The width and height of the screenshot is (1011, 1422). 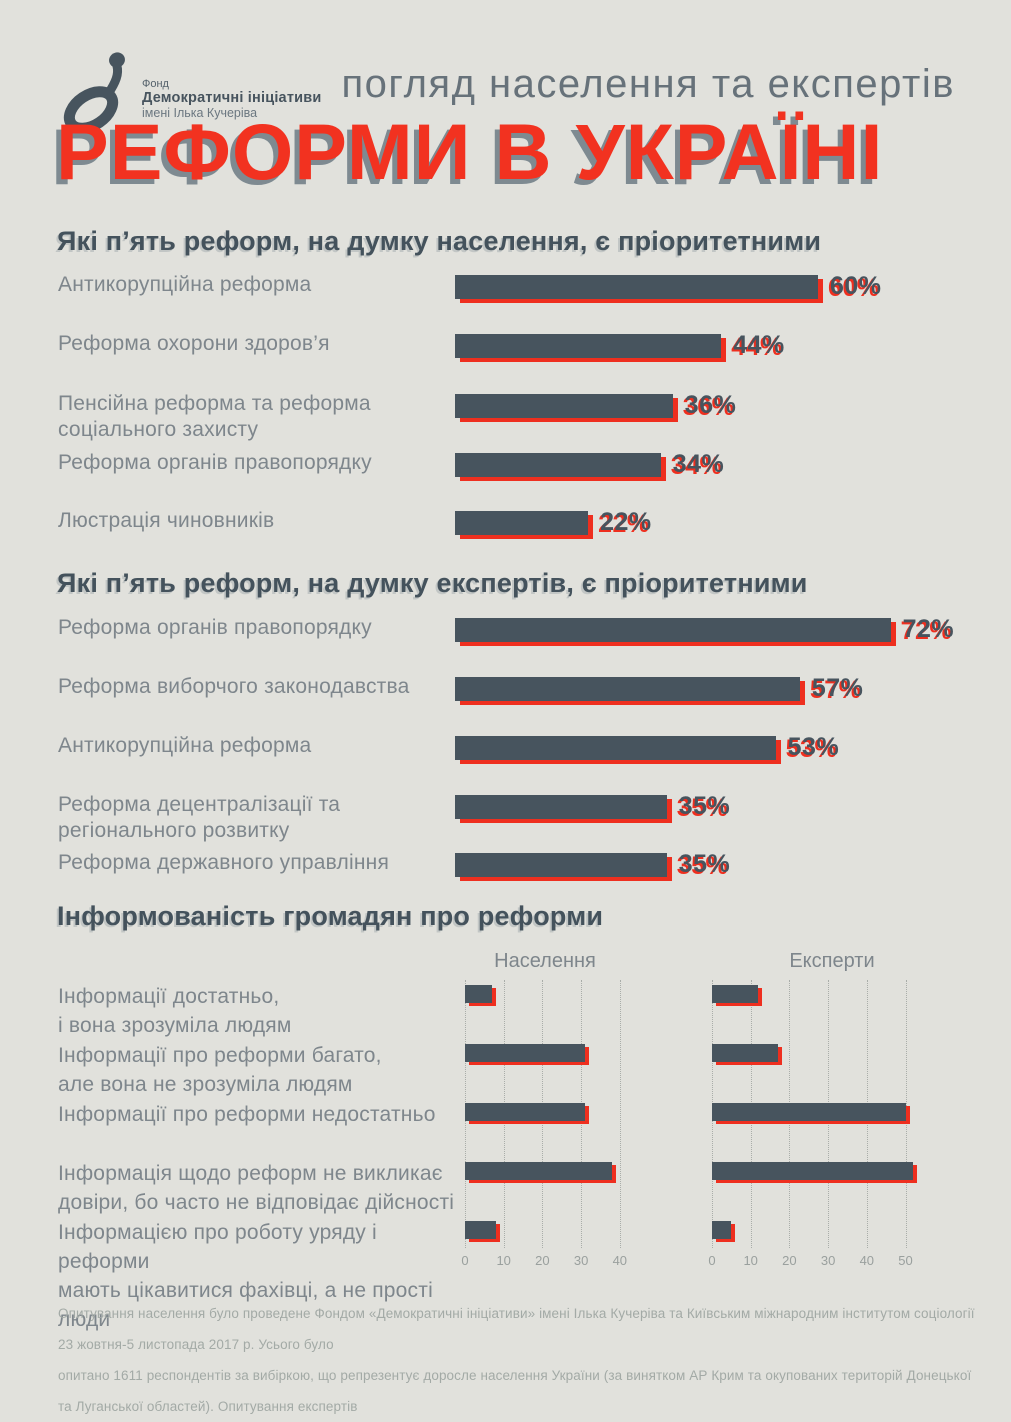 What do you see at coordinates (155, 84) in the screenshot?
I see `logo-fund-word: Фонд` at bounding box center [155, 84].